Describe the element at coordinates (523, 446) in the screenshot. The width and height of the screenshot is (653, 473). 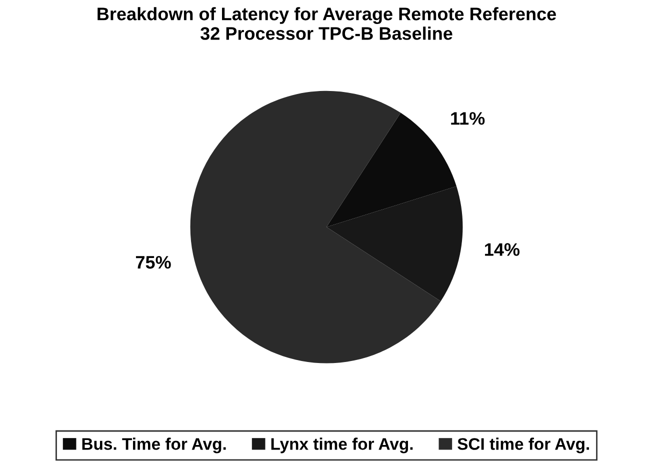
I see `legend-label: SCI time for Avg.` at that location.